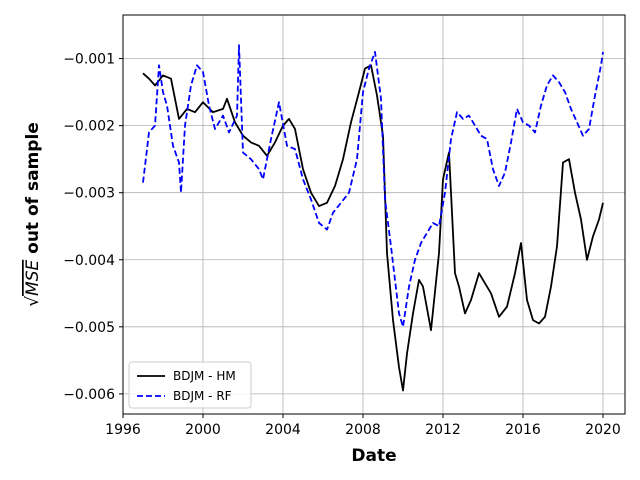 The height and width of the screenshot is (480, 640). I want to click on legend-label-hm: BDJM - HM, so click(204, 376).